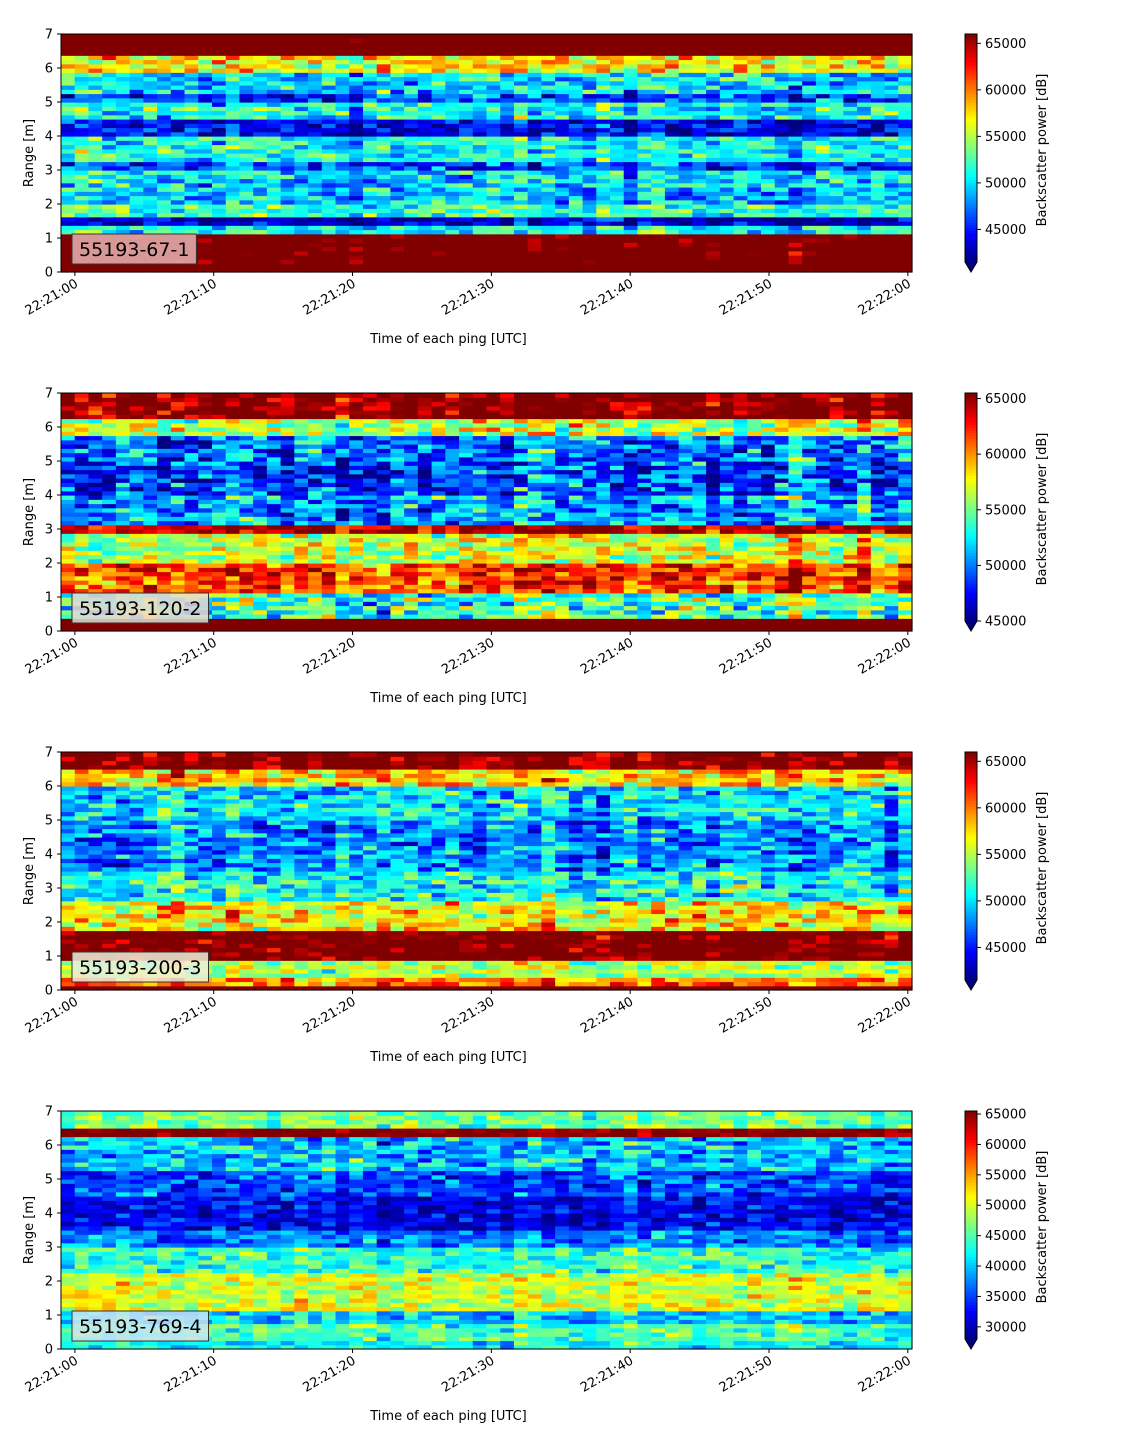  I want to click on panel-label: 55193-769-4, so click(140, 1327).